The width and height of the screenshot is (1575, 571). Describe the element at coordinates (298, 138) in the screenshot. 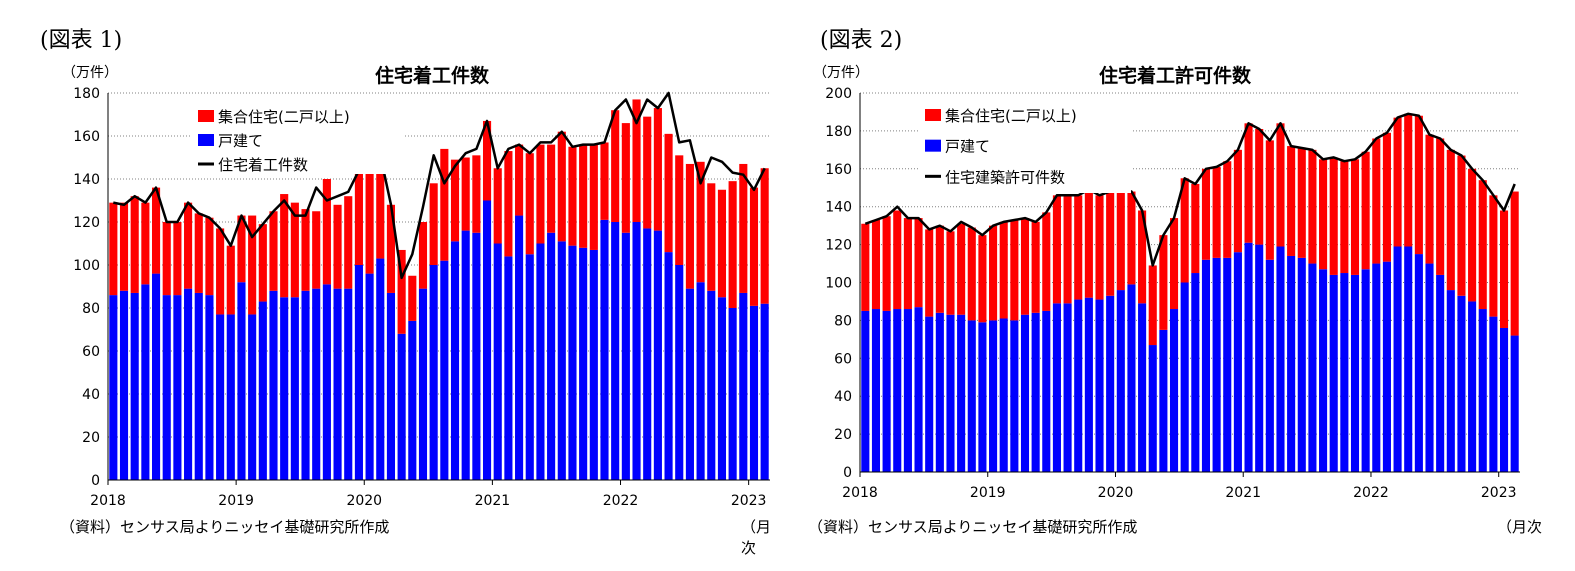

I see `legend-box` at that location.